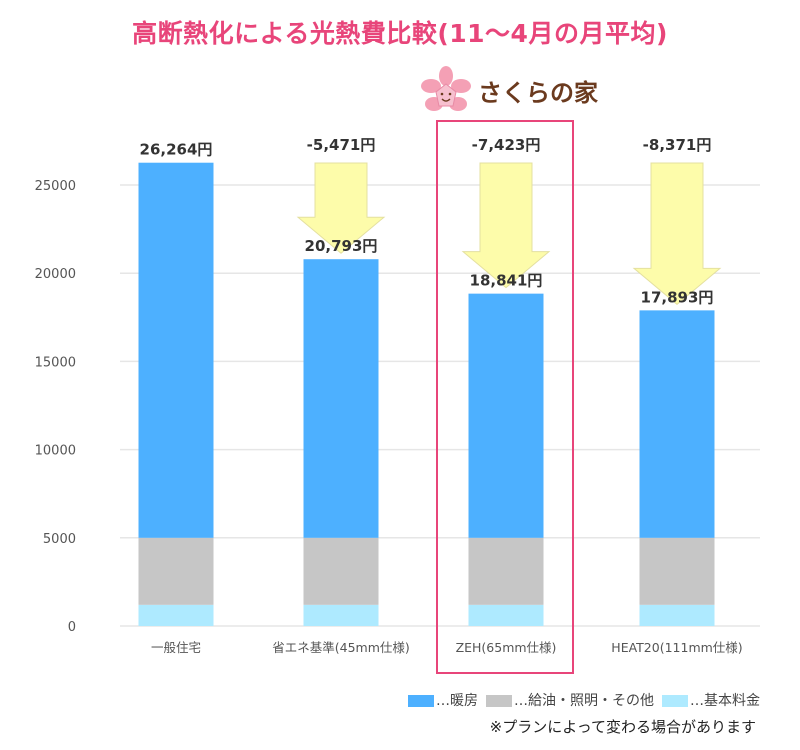 The image size is (800, 750). Describe the element at coordinates (677, 297) in the screenshot. I see `total-label: 17,893円` at that location.